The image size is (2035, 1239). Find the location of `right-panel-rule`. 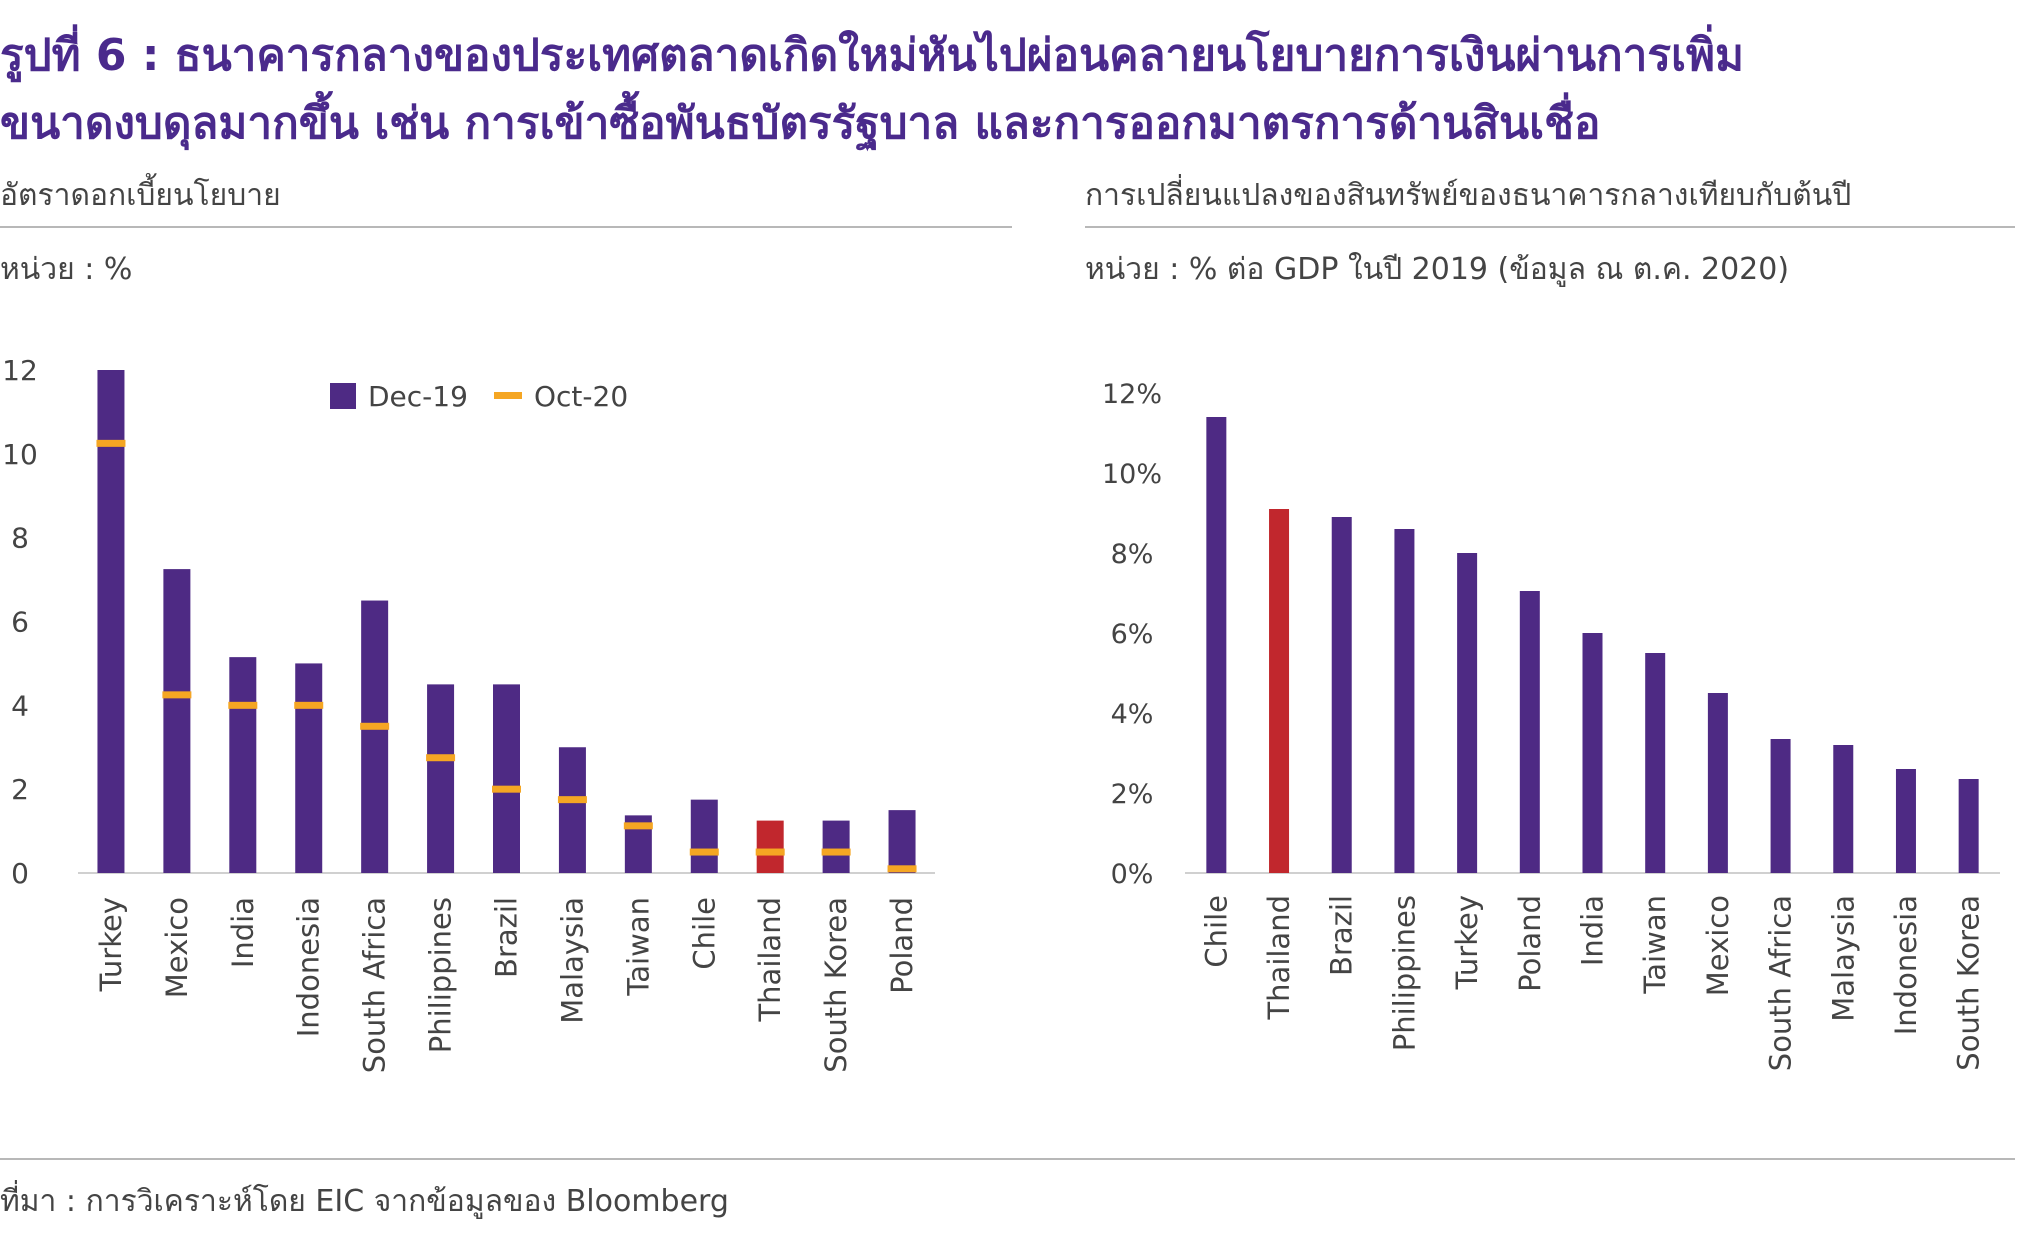

right-panel-rule is located at coordinates (1550, 227).